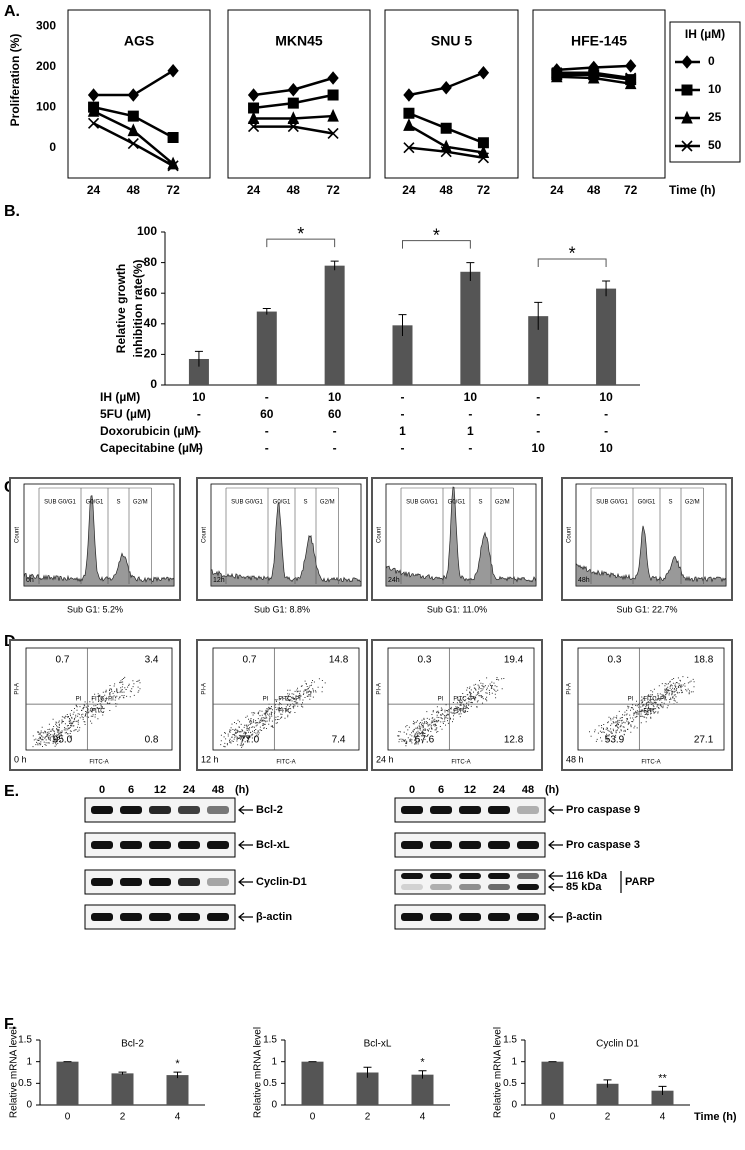 This screenshot has height=1150, width=745. I want to click on treatment-name: IH (µM), so click(120, 397).